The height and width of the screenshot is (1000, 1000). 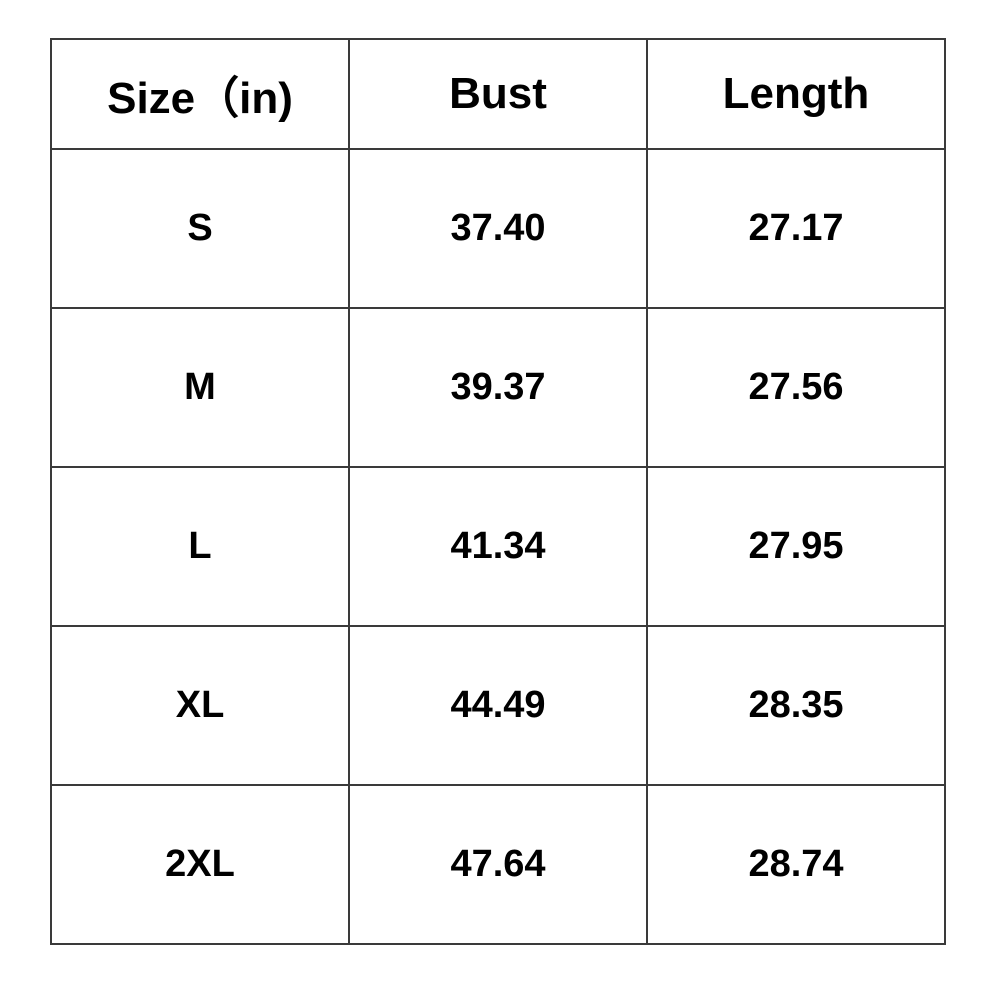 I want to click on table-row: M 39.37 27.56, so click(x=498, y=387).